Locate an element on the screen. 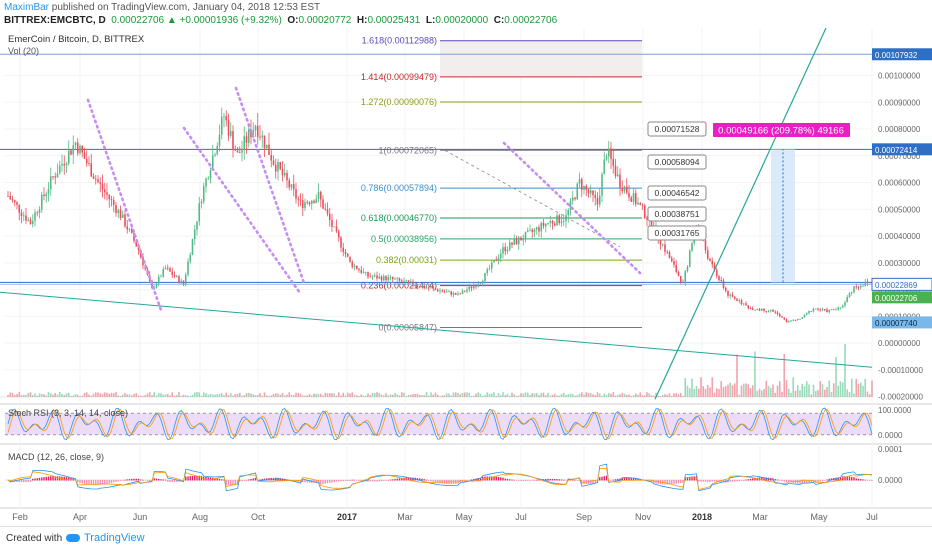  tradingview-logo: TradingView is located at coordinates (105, 538).